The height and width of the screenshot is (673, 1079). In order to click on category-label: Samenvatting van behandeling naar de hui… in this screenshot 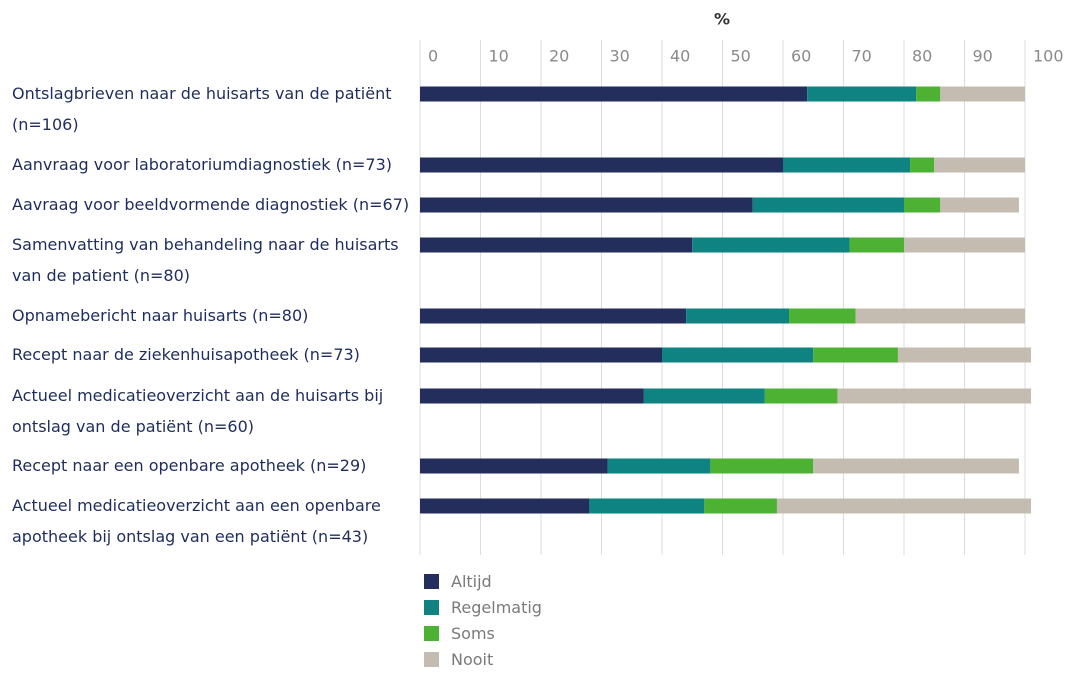, I will do `click(205, 260)`.